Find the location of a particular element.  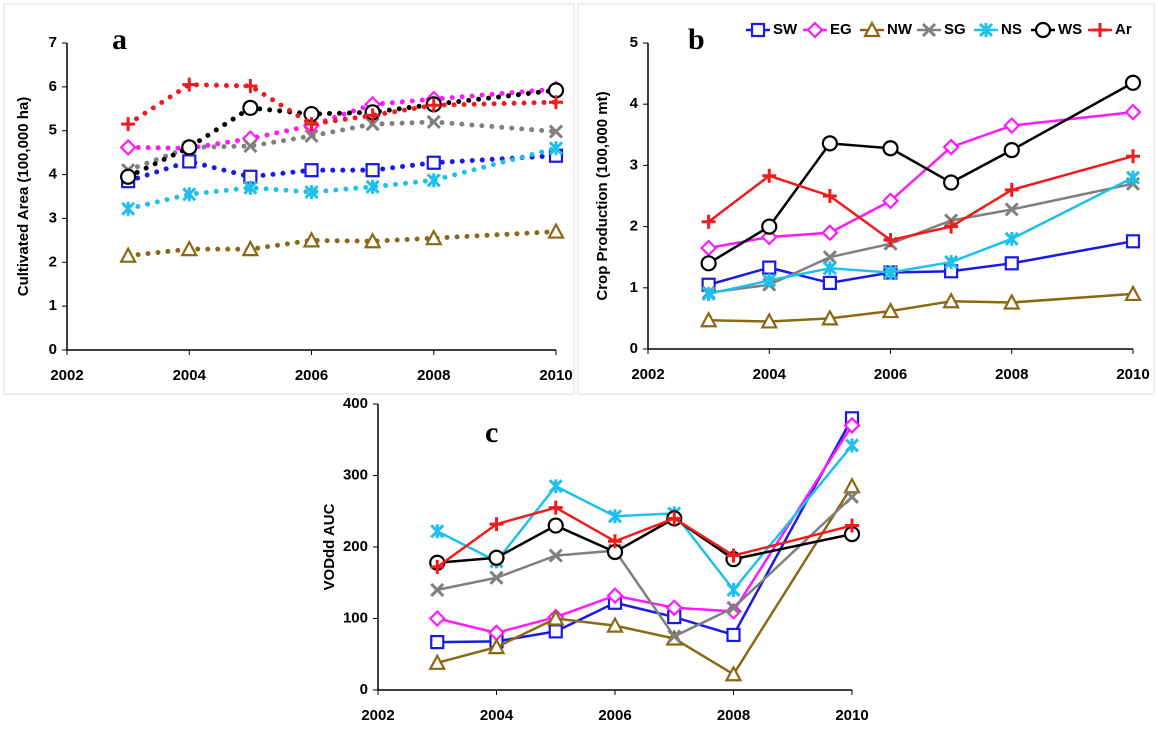

y-tick-label: 100 is located at coordinates (355, 617).